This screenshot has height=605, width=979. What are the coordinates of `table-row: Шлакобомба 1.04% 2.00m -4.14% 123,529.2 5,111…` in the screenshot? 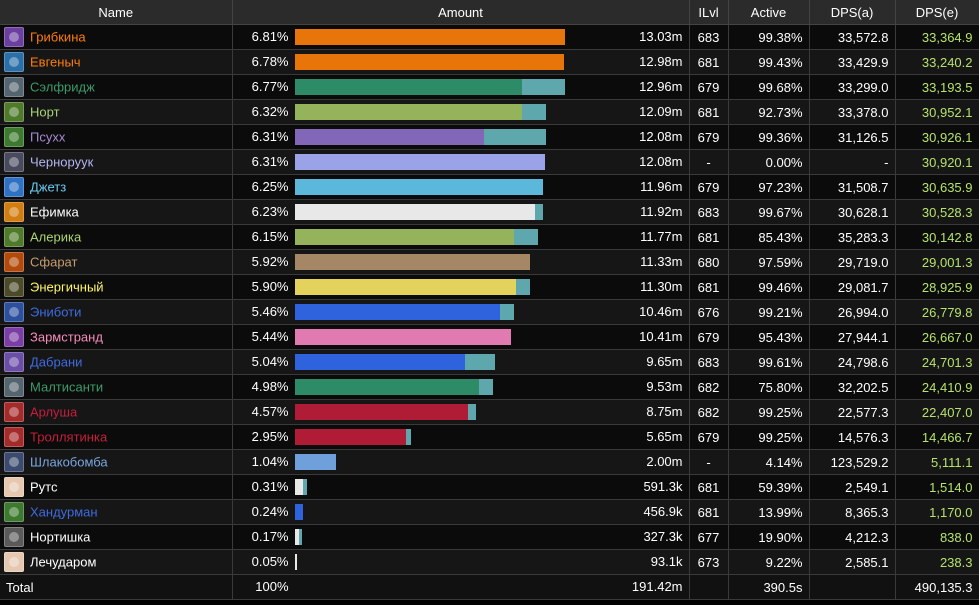 It's located at (489, 462).